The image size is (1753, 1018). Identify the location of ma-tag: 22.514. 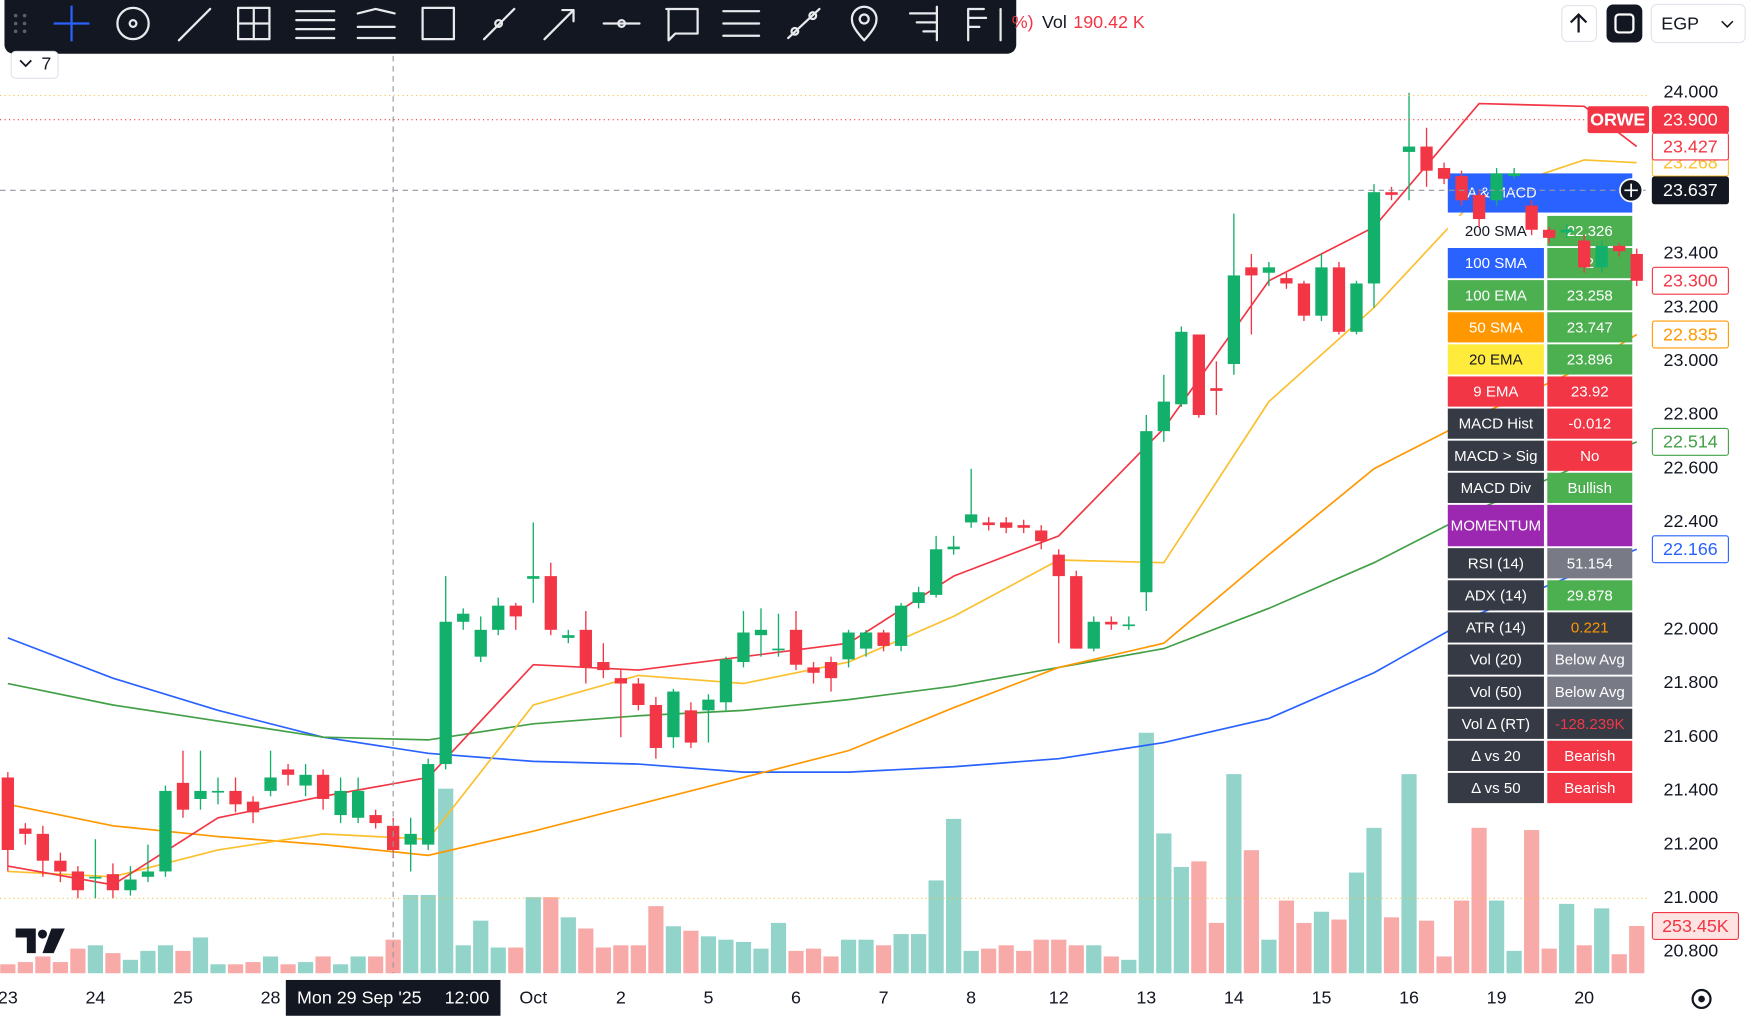
(1690, 442).